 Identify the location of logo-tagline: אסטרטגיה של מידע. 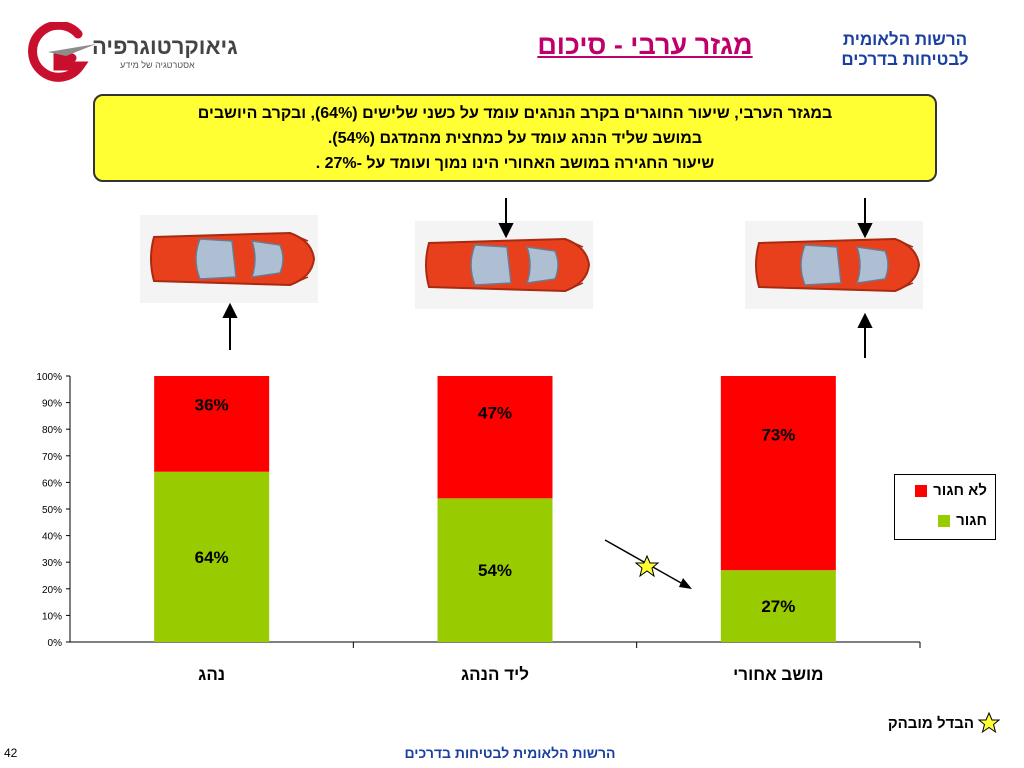
(157, 65).